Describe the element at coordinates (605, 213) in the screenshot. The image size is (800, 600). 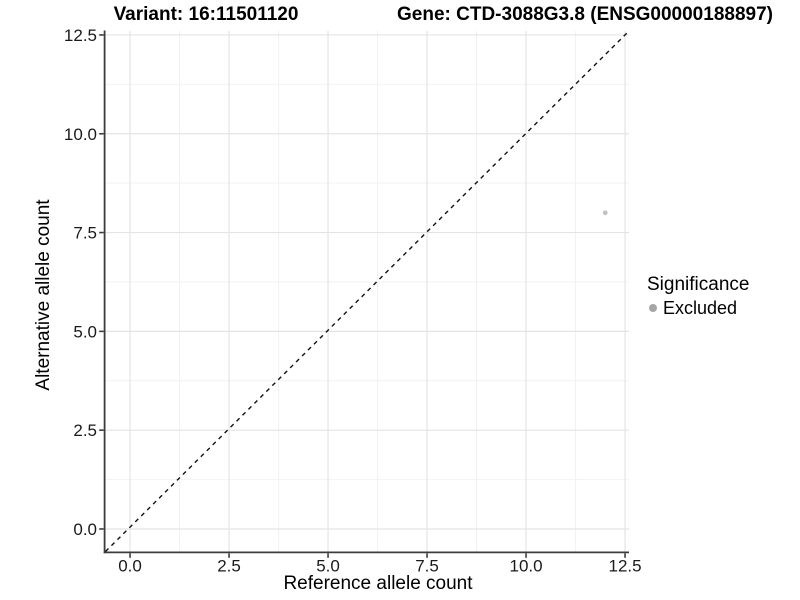
I see `data-point` at that location.